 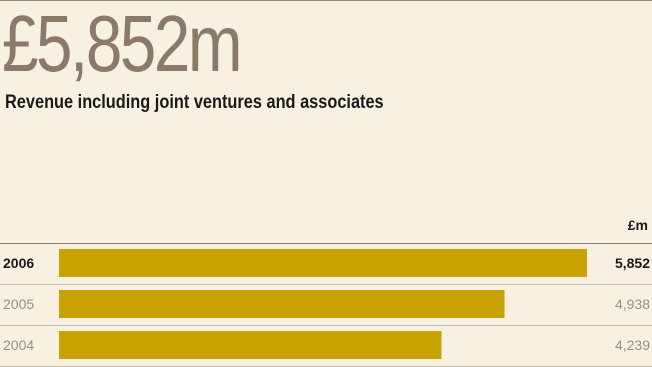 I want to click on unit-label: £m, so click(x=638, y=225).